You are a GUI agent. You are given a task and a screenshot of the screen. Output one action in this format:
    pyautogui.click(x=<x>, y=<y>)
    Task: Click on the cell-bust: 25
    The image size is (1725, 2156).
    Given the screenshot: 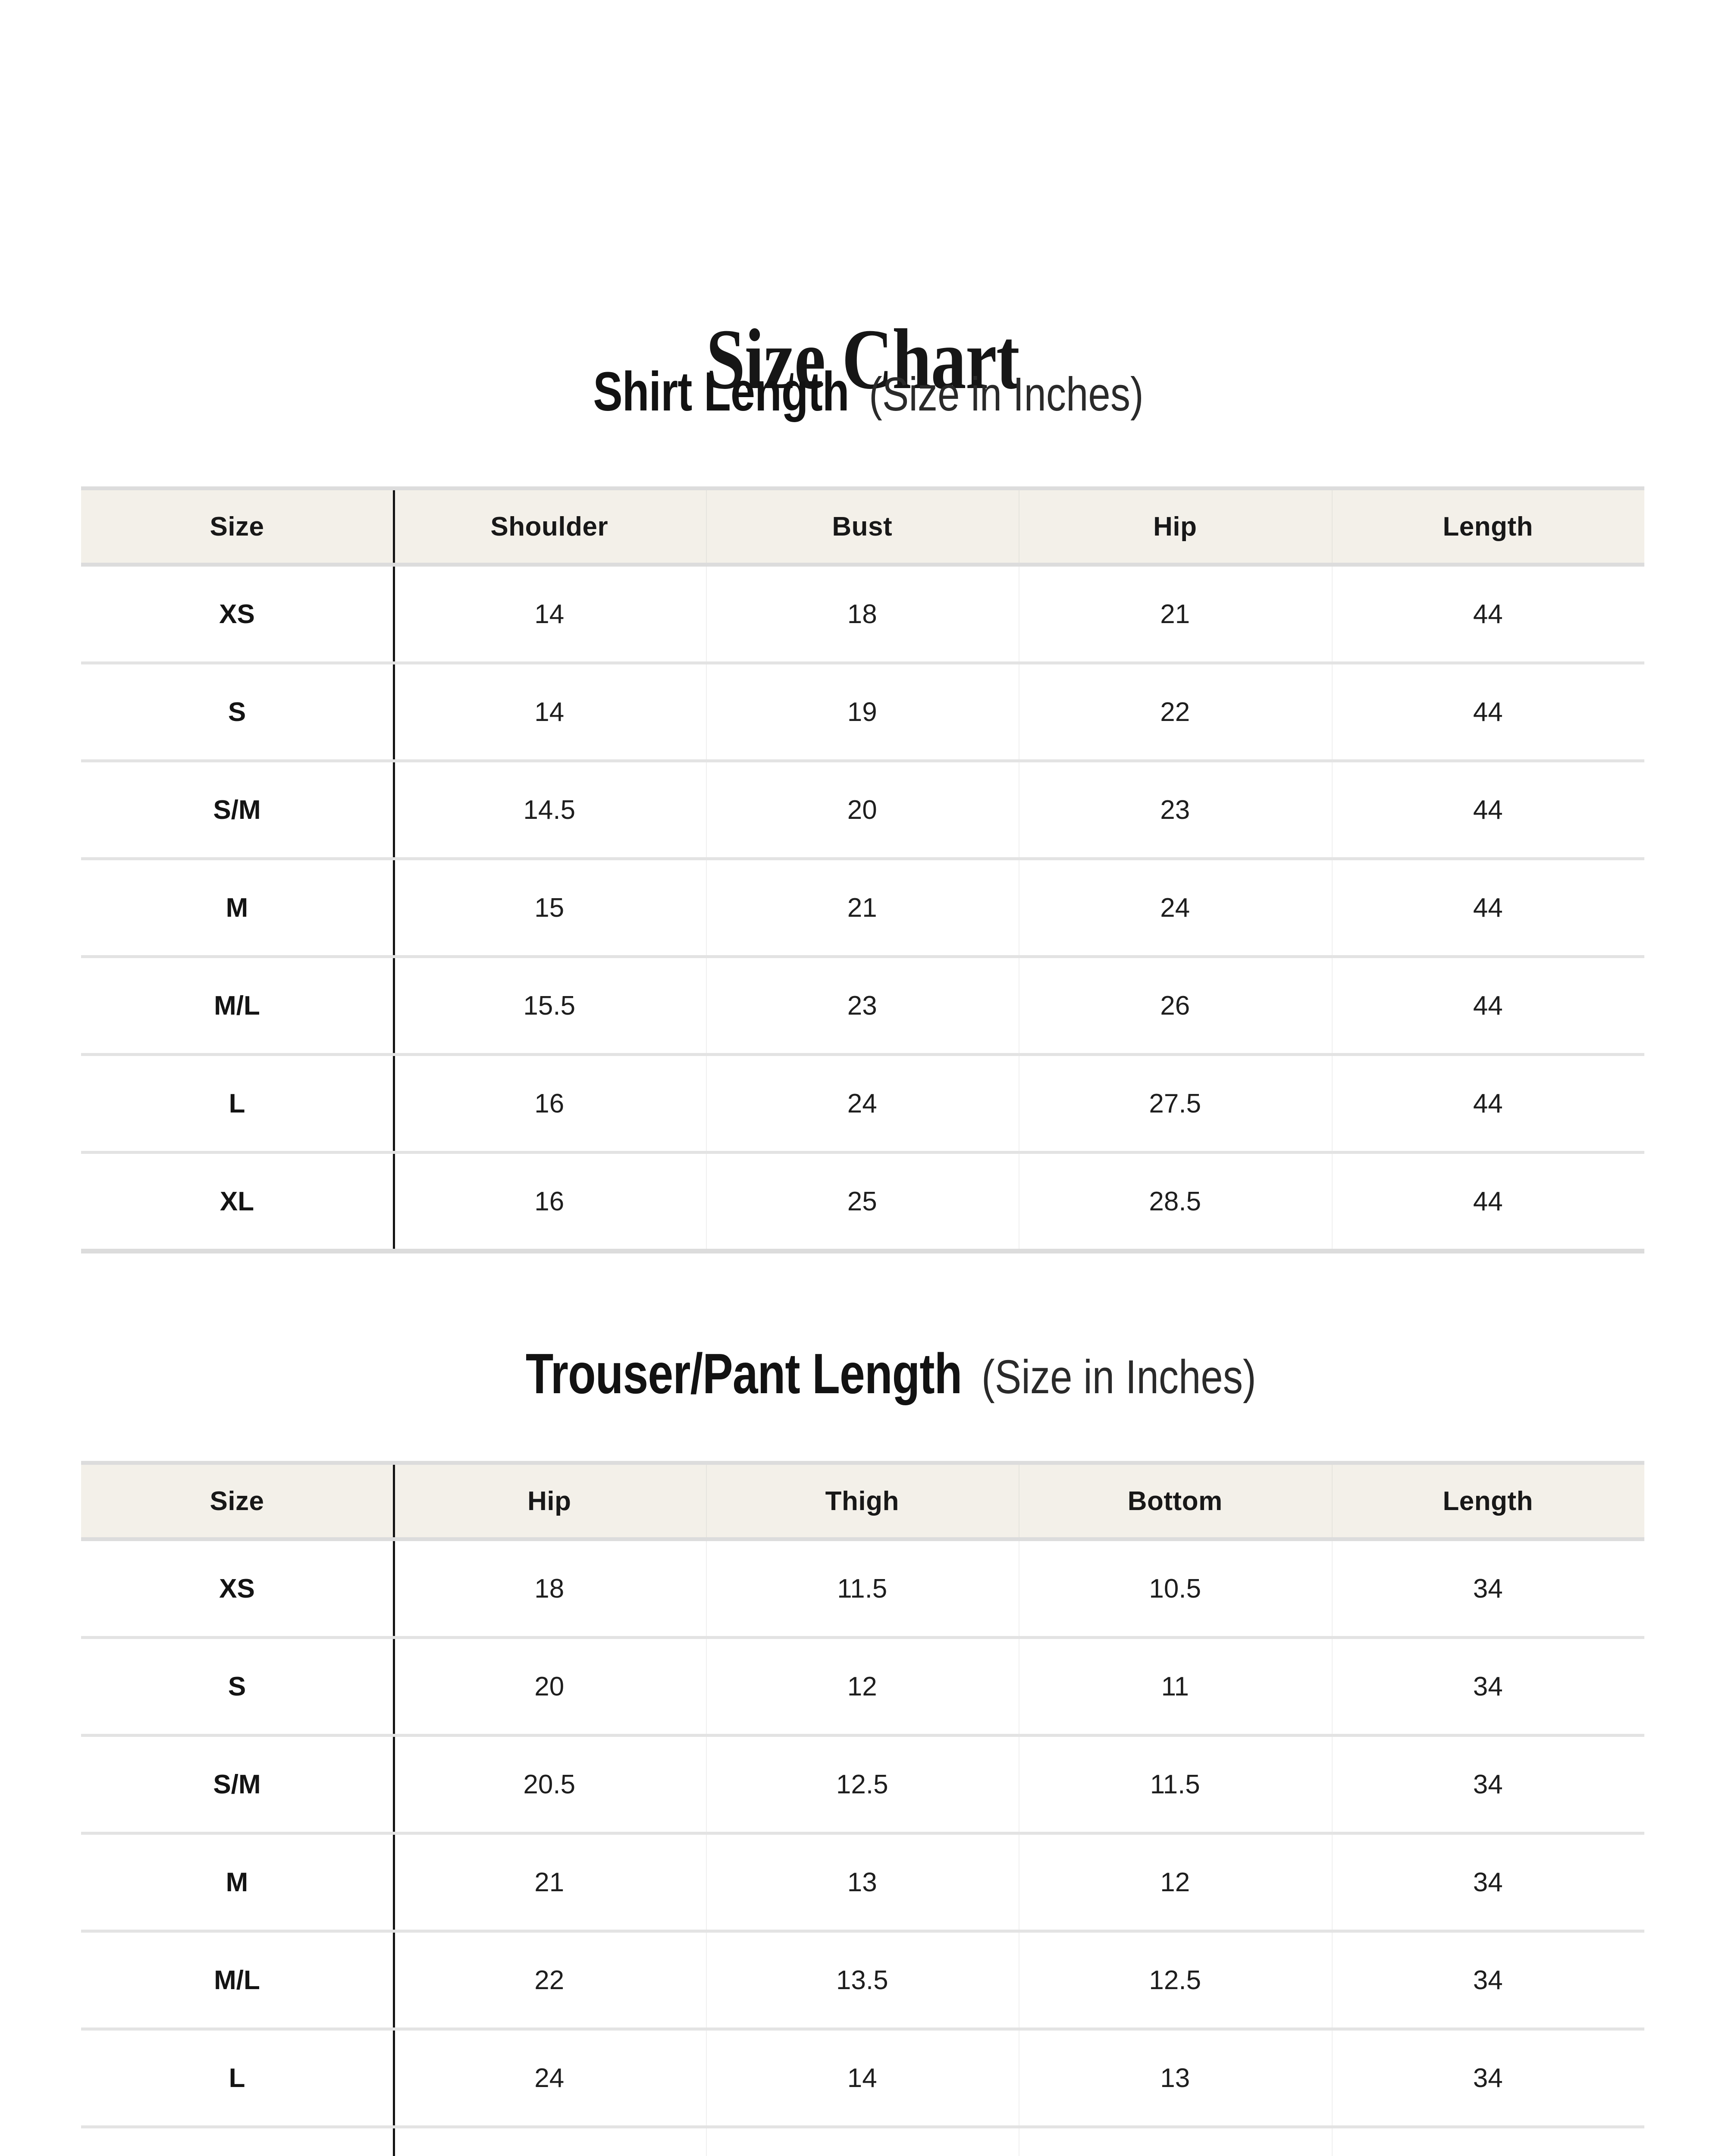 What is the action you would take?
    pyautogui.click(x=862, y=1202)
    